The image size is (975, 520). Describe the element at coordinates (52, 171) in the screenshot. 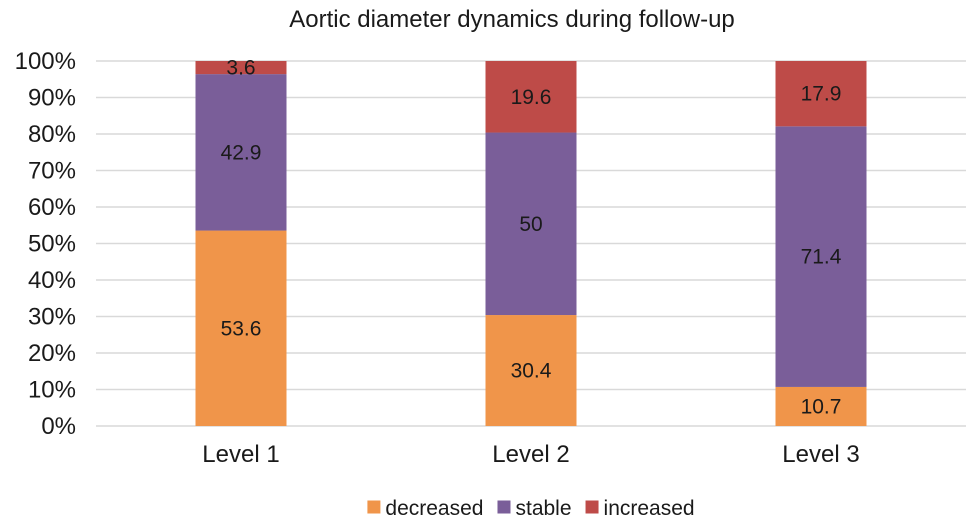

I see `y-tick-label: 70%` at that location.